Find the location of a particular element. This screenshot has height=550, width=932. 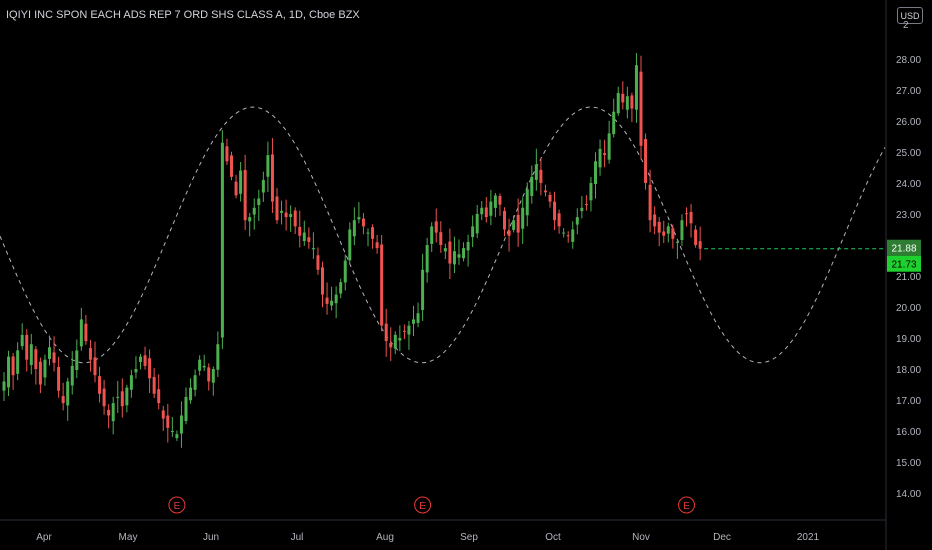

x-tick-label: Sep is located at coordinates (469, 537).